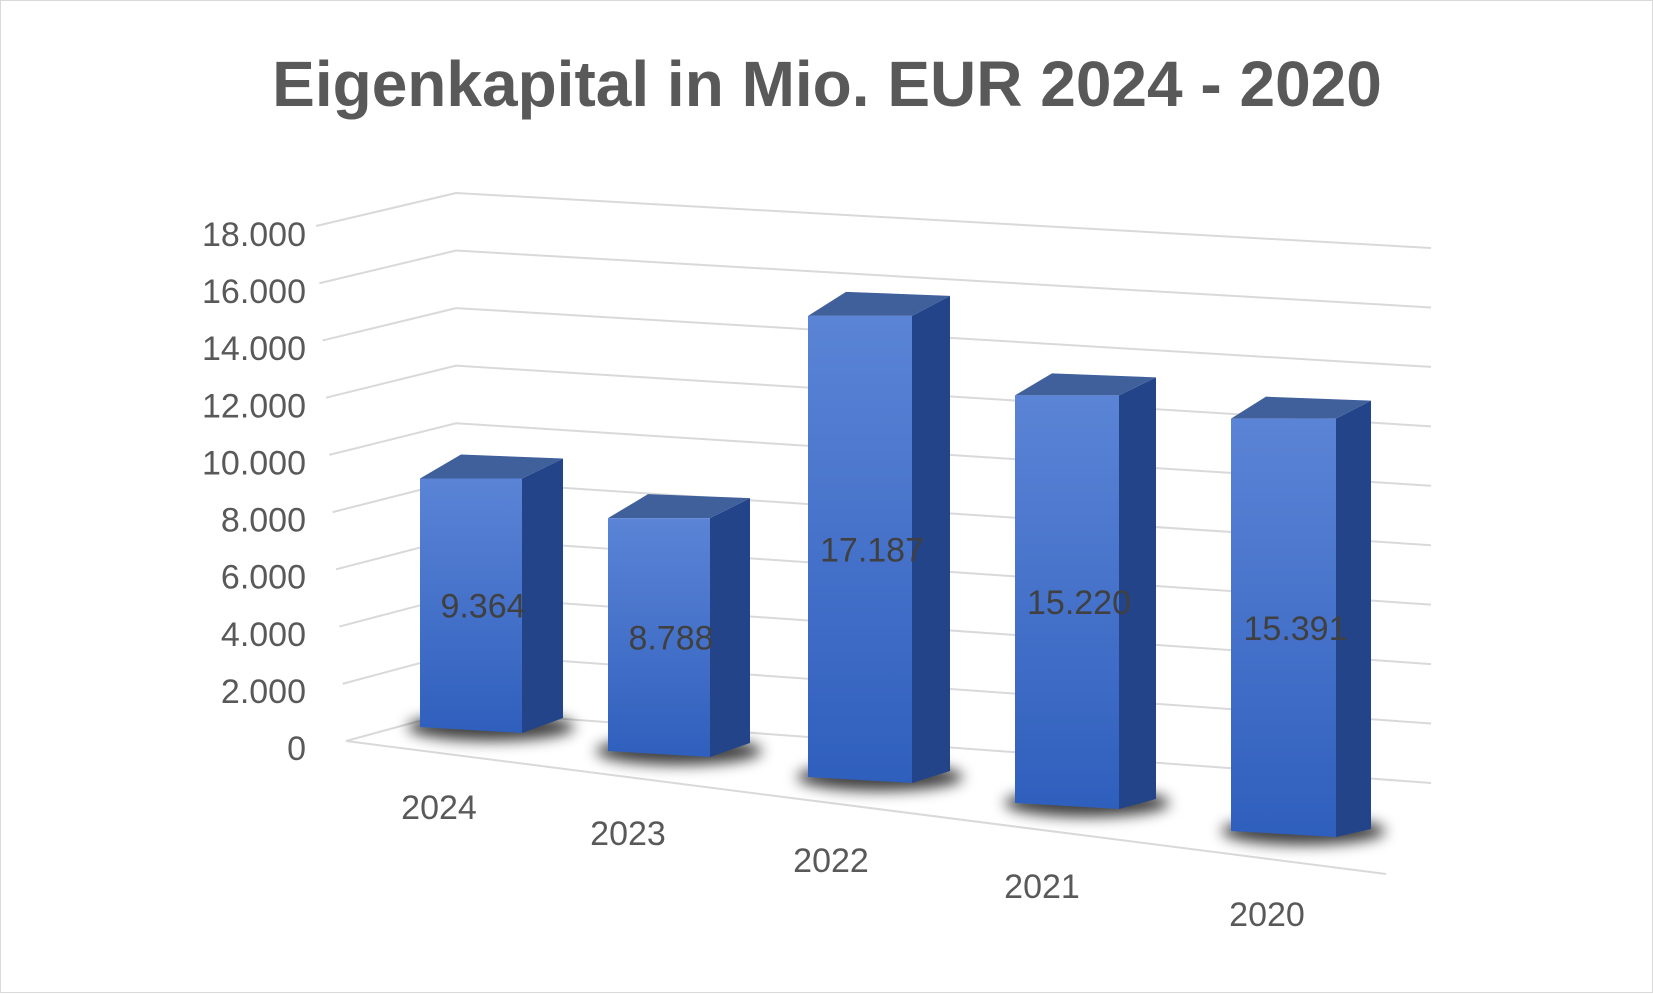 This screenshot has height=994, width=1653. I want to click on y-tick-label: 6.000, so click(263, 578).